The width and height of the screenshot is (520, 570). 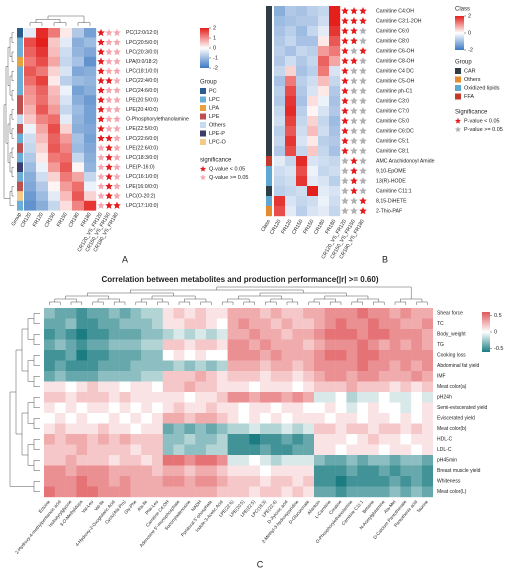 What do you see at coordinates (142, 187) in the screenshot?
I see `row-label: LPE(16:0/0:0)` at bounding box center [142, 187].